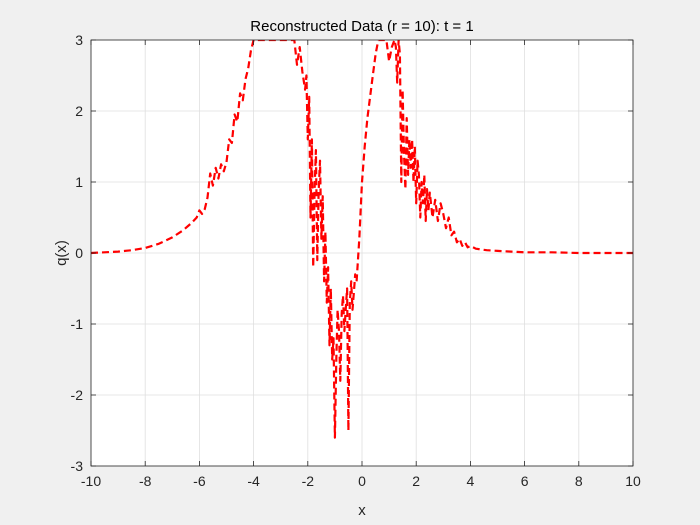 The width and height of the screenshot is (700, 525). Describe the element at coordinates (79, 253) in the screenshot. I see `y-tick-label: 0` at that location.